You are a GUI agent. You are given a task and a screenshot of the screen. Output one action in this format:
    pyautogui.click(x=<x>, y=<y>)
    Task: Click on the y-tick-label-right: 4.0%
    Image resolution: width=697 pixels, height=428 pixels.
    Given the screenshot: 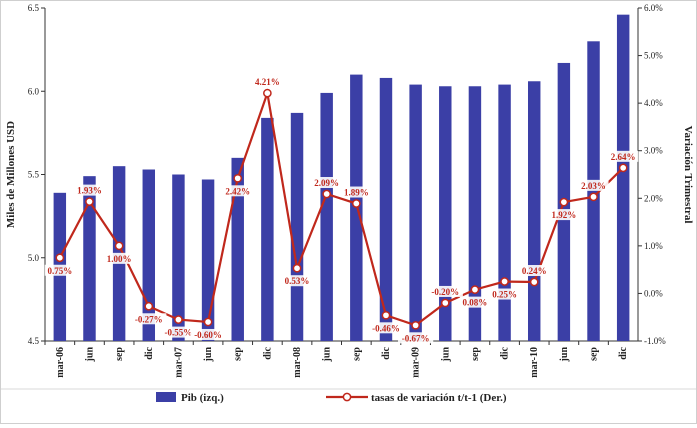 What is the action you would take?
    pyautogui.click(x=653, y=103)
    